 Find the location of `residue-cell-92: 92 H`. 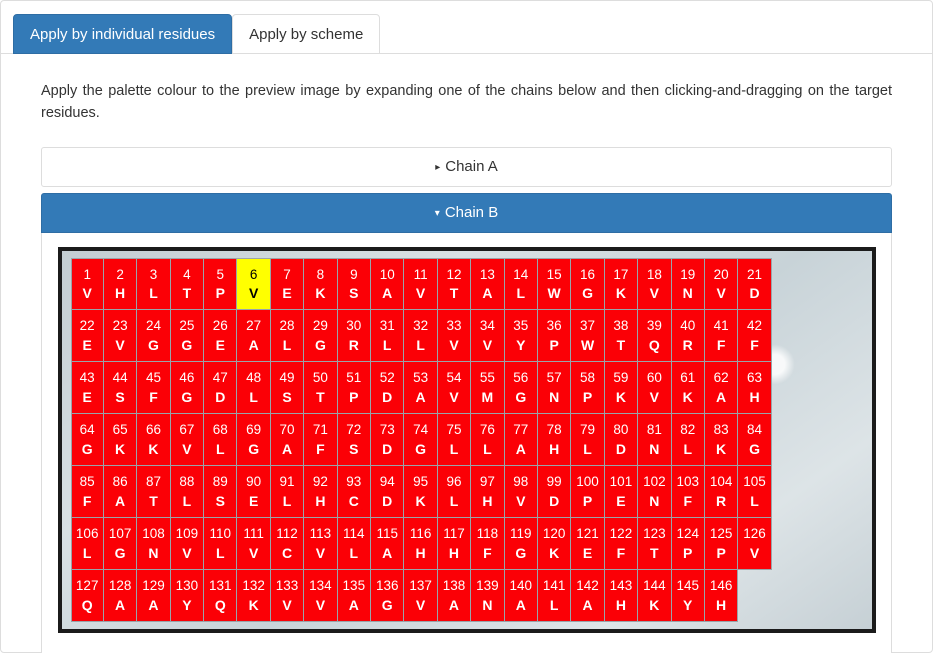

residue-cell-92: 92 H is located at coordinates (321, 491).